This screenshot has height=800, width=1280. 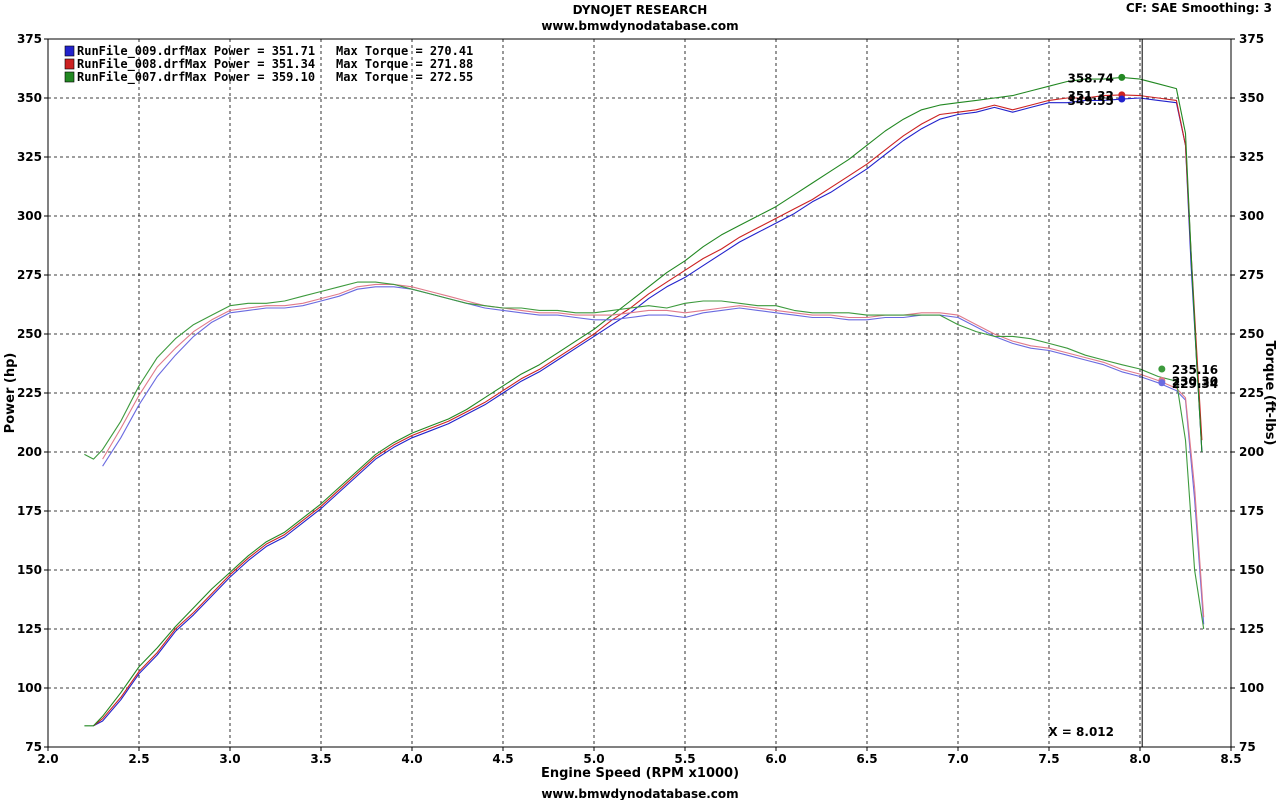 What do you see at coordinates (639, 26) in the screenshot?
I see `website-top: www.bmwdynodatabase.com` at bounding box center [639, 26].